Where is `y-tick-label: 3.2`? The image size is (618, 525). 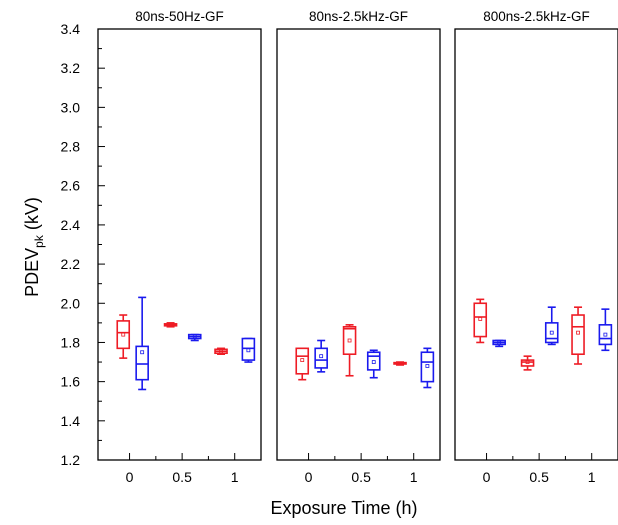 y-tick-label: 3.2 is located at coordinates (71, 68).